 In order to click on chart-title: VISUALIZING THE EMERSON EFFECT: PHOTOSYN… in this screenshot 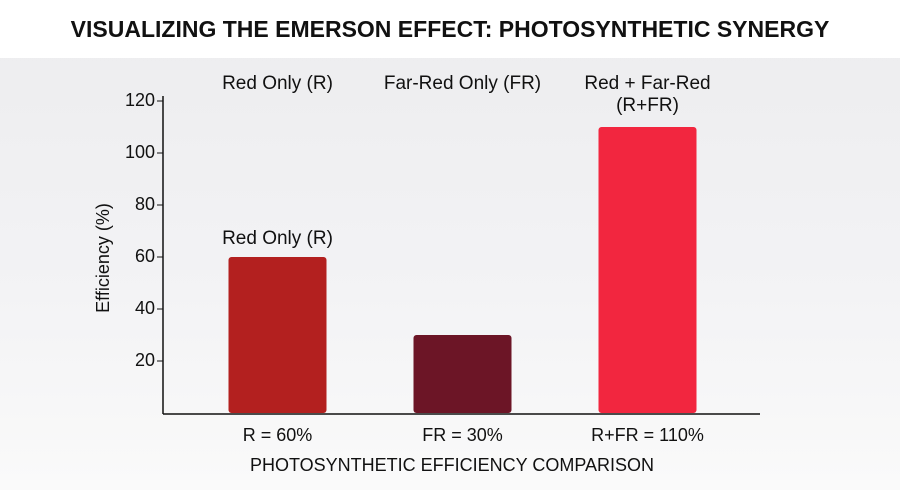, I will do `click(450, 29)`.